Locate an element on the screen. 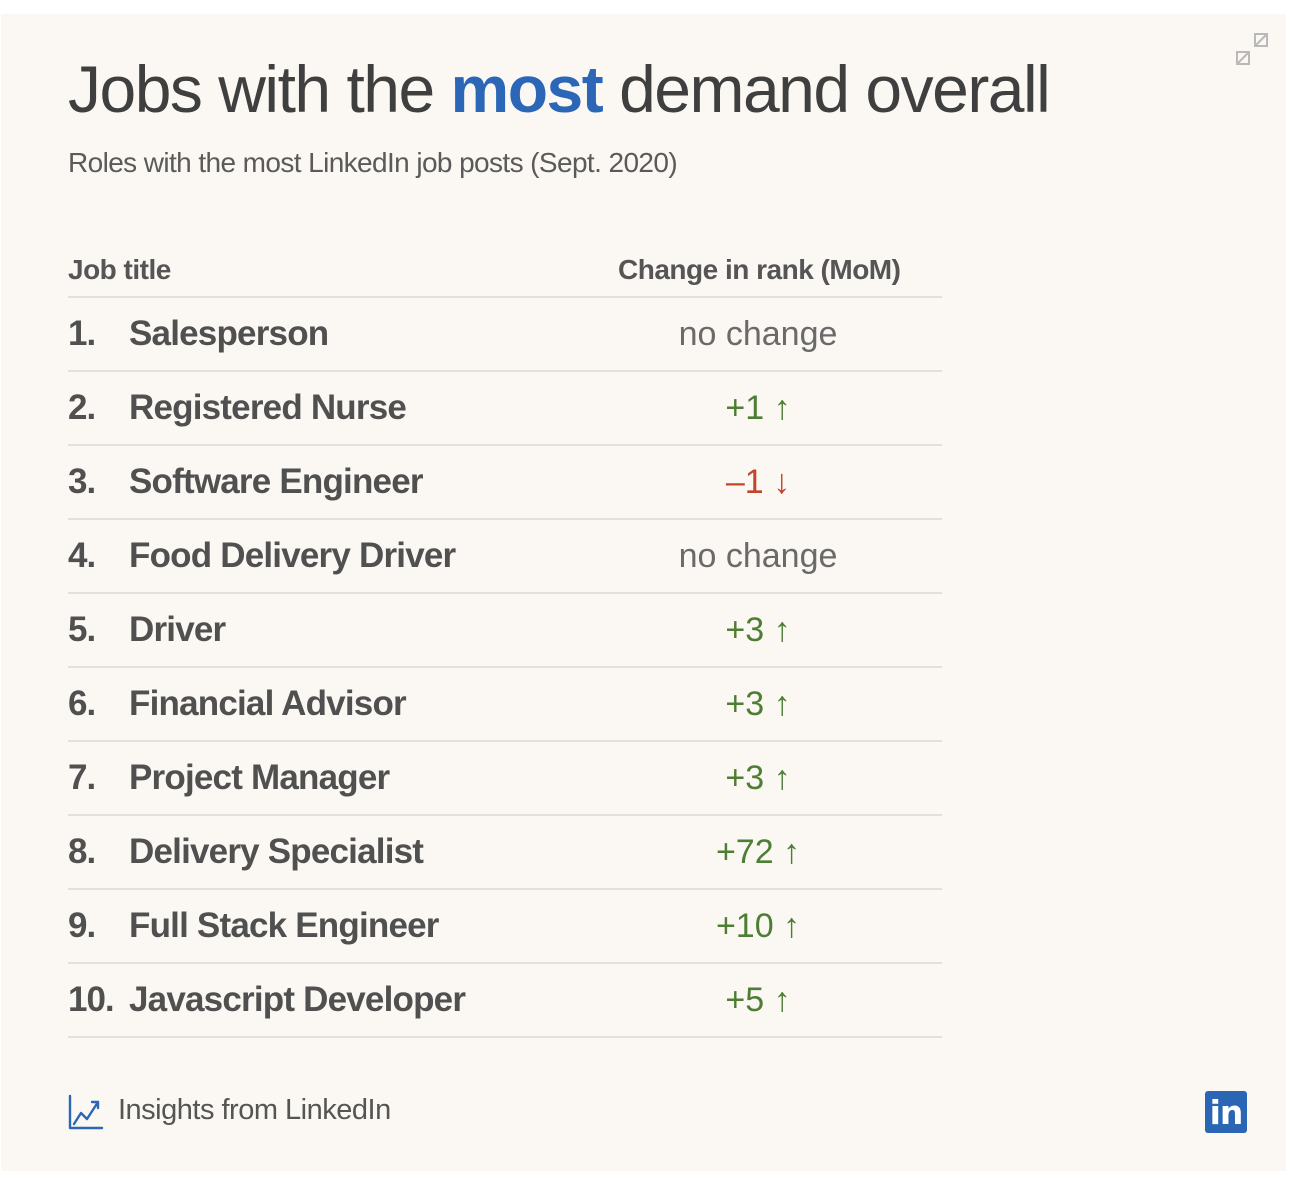 The width and height of the screenshot is (1294, 1178). row-rank: 1. is located at coordinates (82, 333).